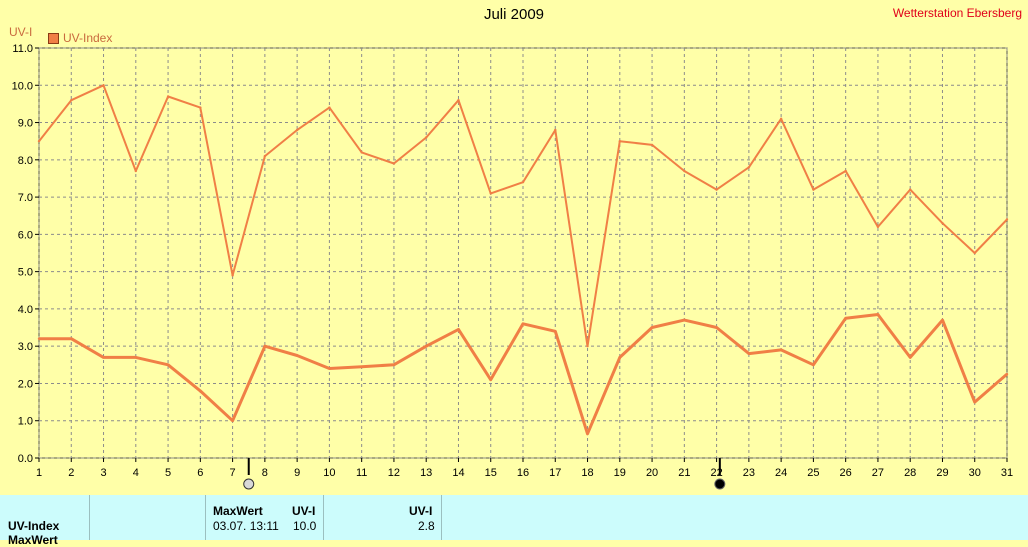 The height and width of the screenshot is (547, 1028). Describe the element at coordinates (426, 473) in the screenshot. I see `x-tick-label: 13` at that location.